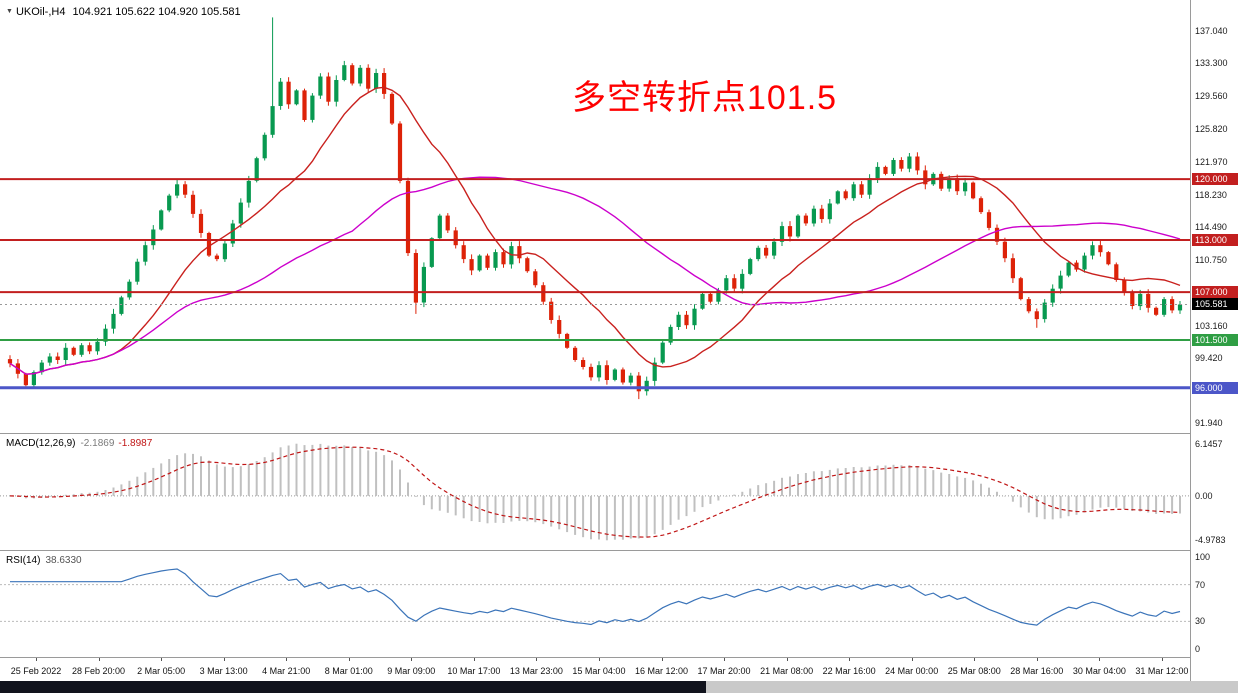  I want to click on rsi-scale-label: 100, so click(1203, 557).